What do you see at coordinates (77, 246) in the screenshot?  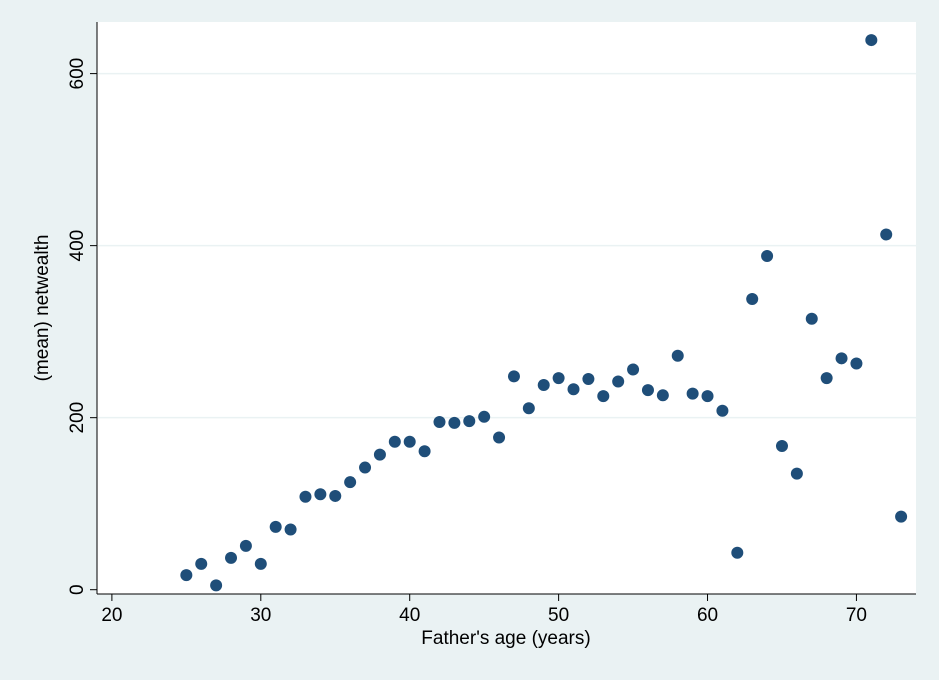 I see `y-tick-label: 400` at bounding box center [77, 246].